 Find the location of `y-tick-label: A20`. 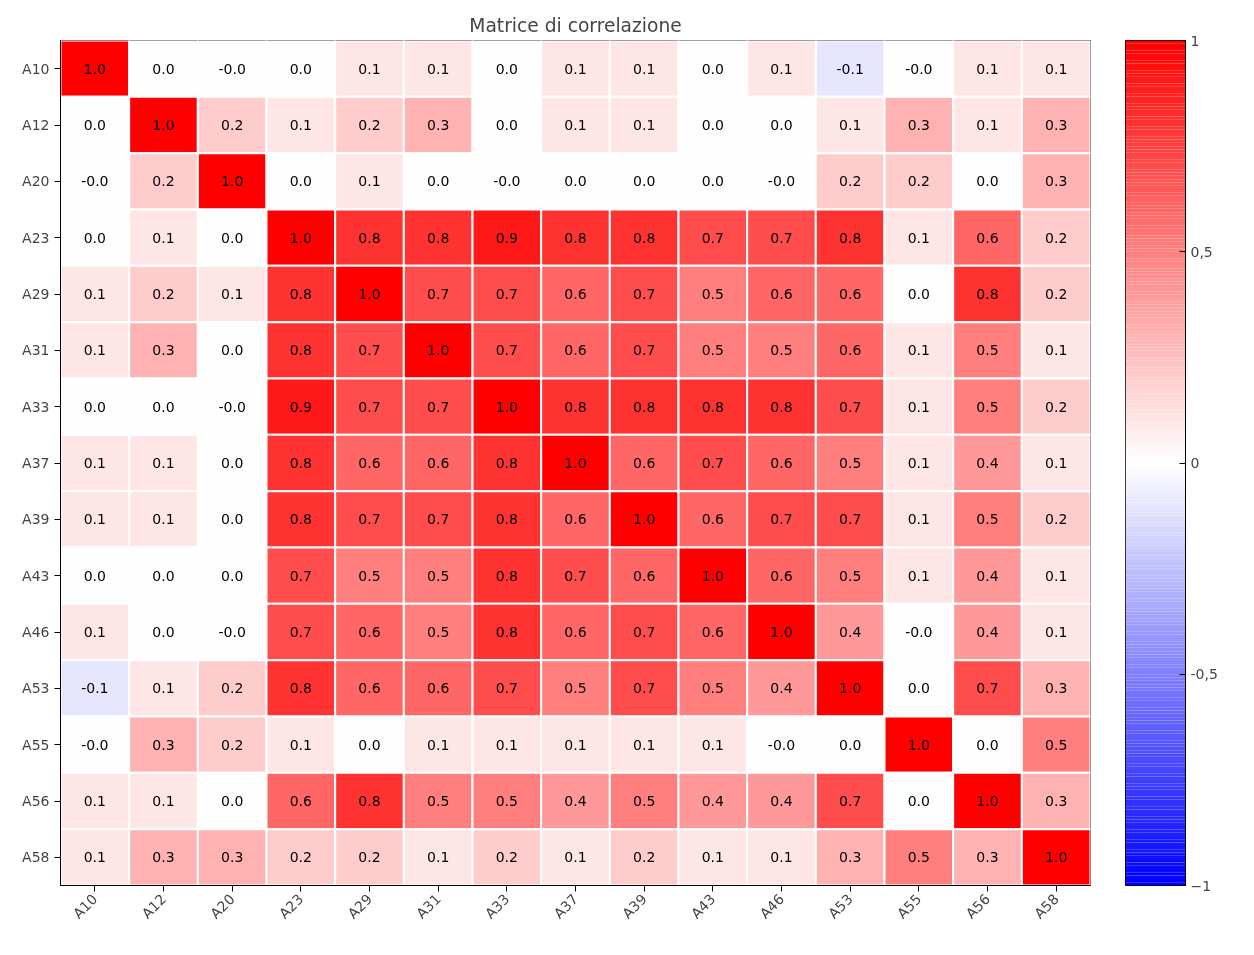

y-tick-label: A20 is located at coordinates (36, 181).